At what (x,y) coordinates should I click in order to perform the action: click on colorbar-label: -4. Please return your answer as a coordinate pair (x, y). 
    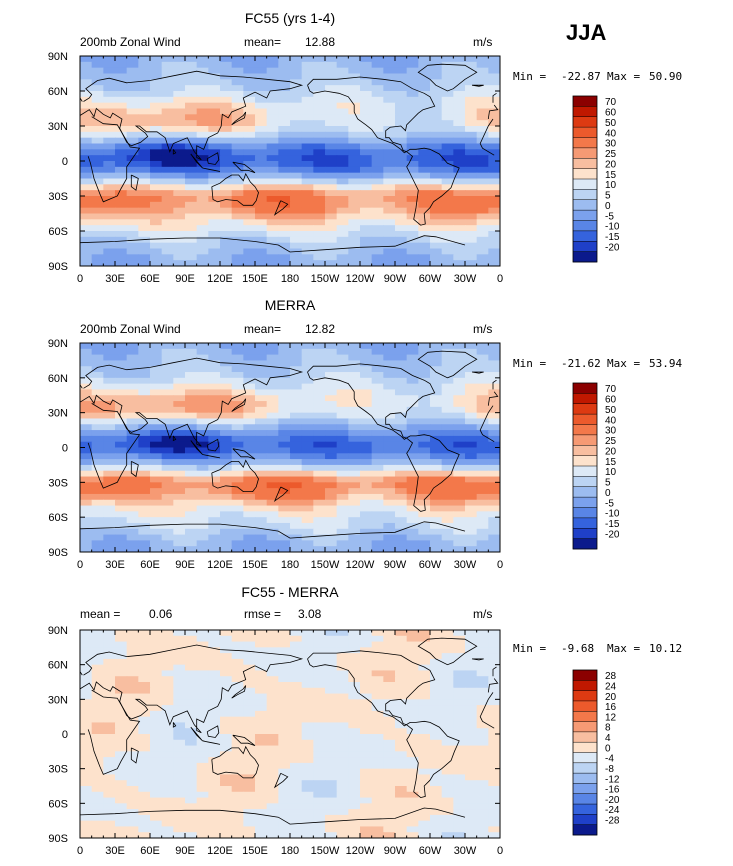
    Looking at the image, I should click on (609, 759).